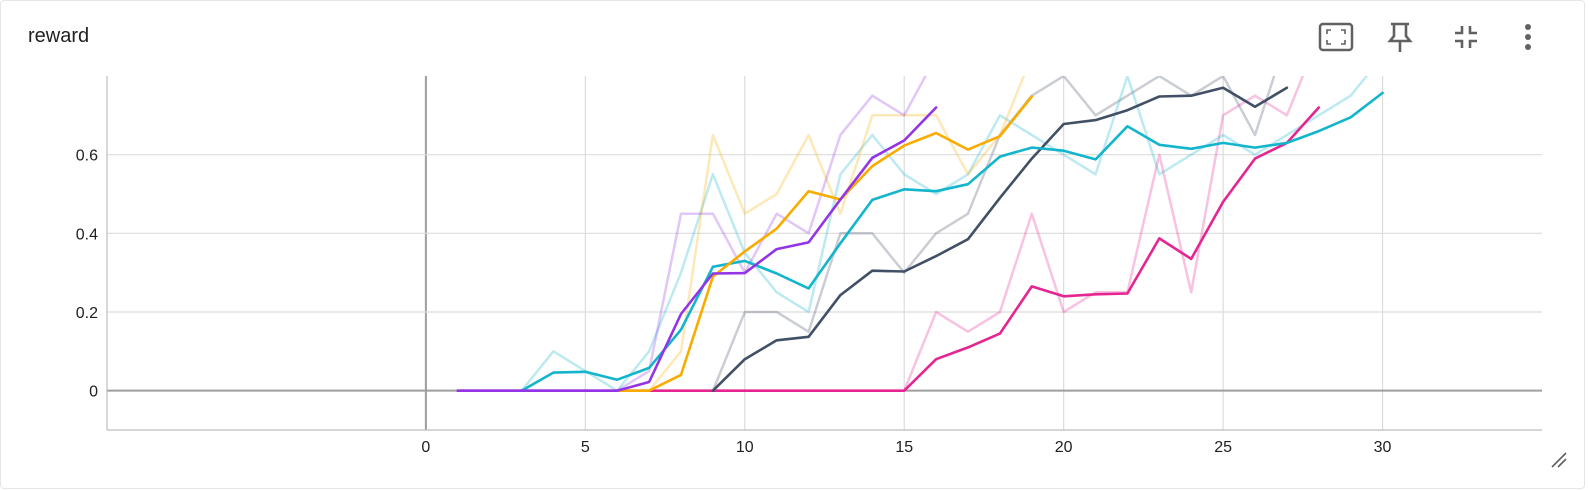 The width and height of the screenshot is (1589, 491). What do you see at coordinates (87, 156) in the screenshot?
I see `y-tick-label: 0.6` at bounding box center [87, 156].